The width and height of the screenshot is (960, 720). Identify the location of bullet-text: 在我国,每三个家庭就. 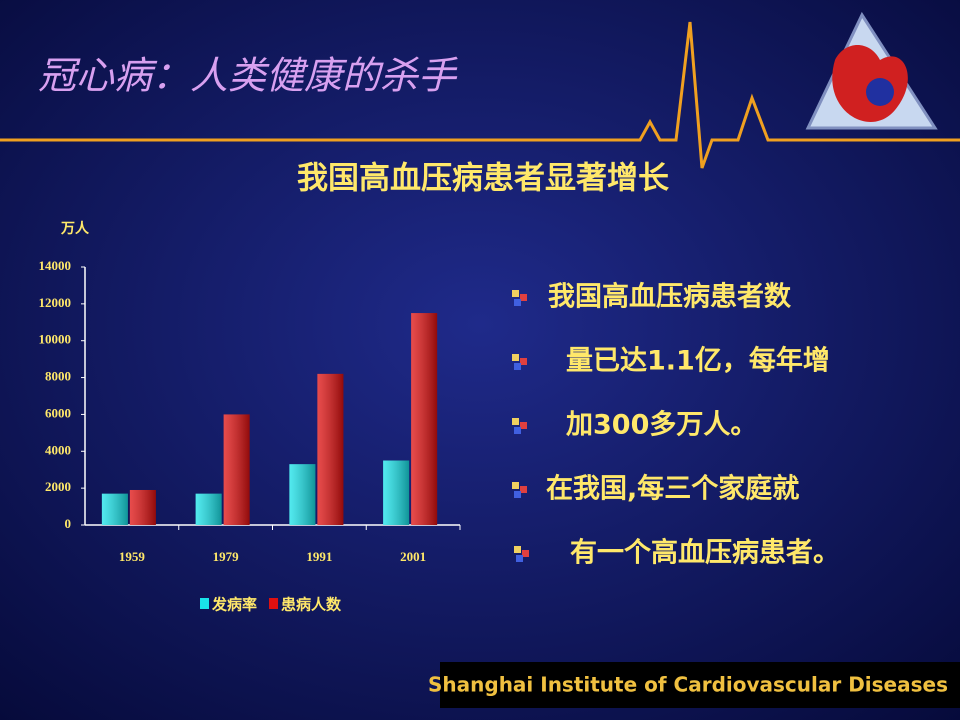
(672, 489).